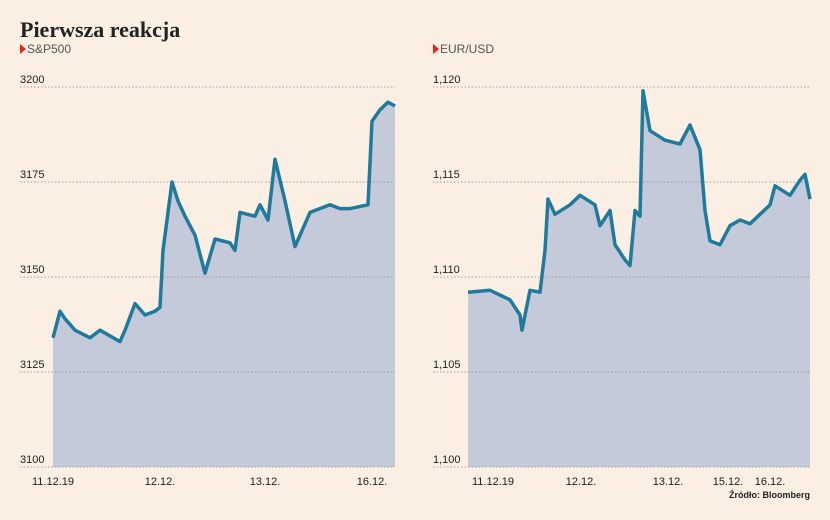 This screenshot has width=830, height=520. I want to click on subtitle: EUR/USD, so click(467, 49).